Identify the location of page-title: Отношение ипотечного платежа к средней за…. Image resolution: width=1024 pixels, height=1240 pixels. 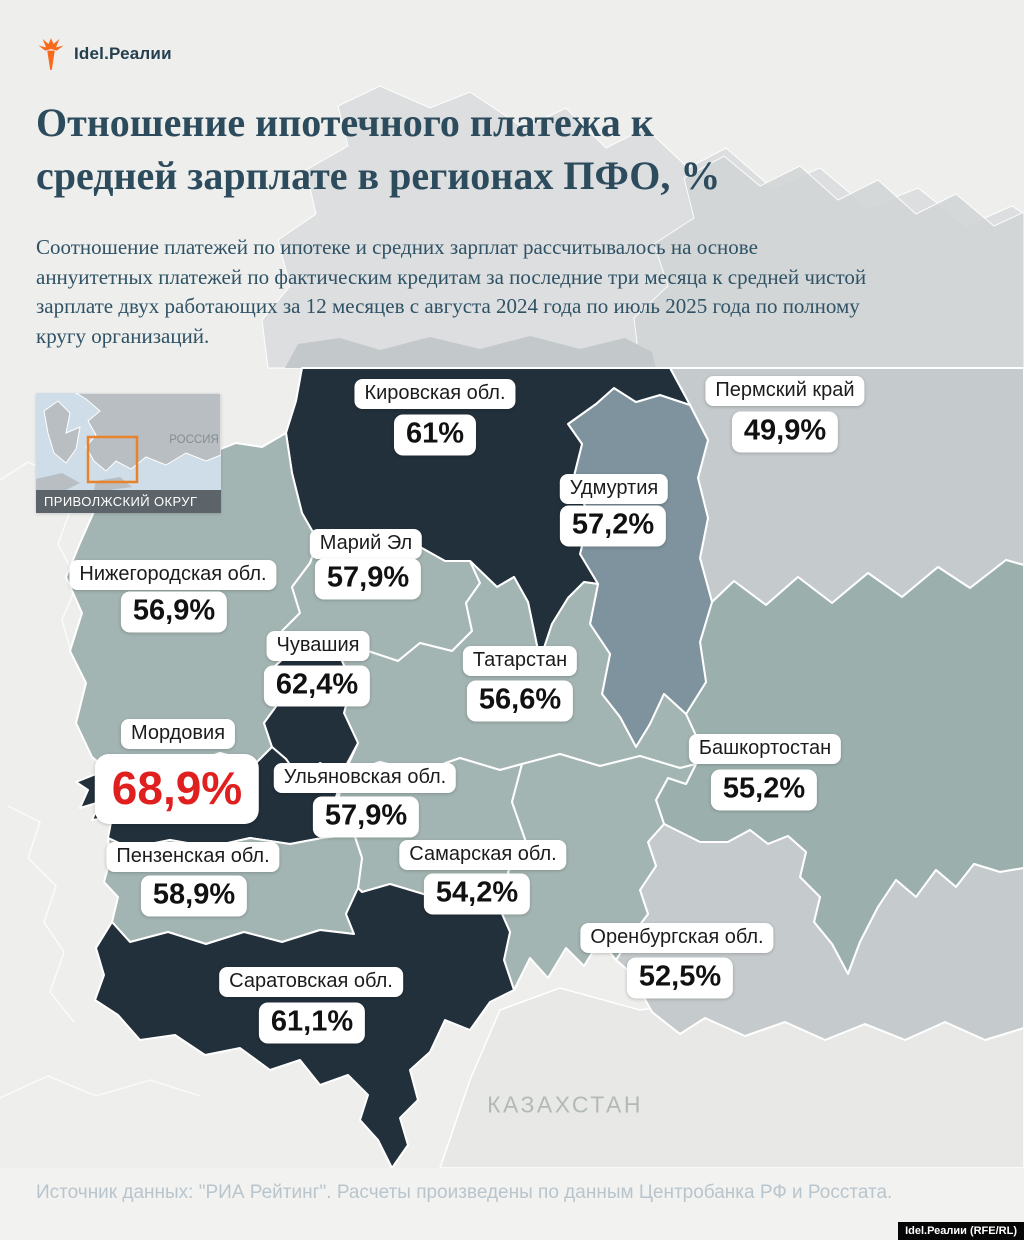
(486, 149).